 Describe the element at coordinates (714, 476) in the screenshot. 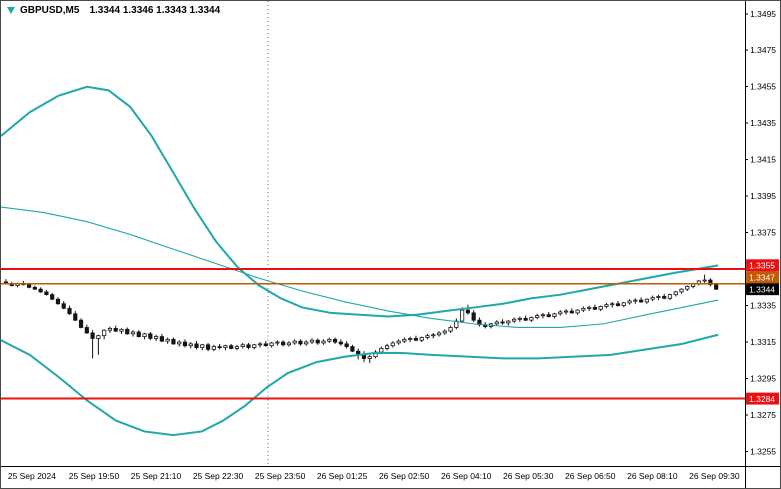

I see `svg-text: 26 Sep 09:30` at that location.